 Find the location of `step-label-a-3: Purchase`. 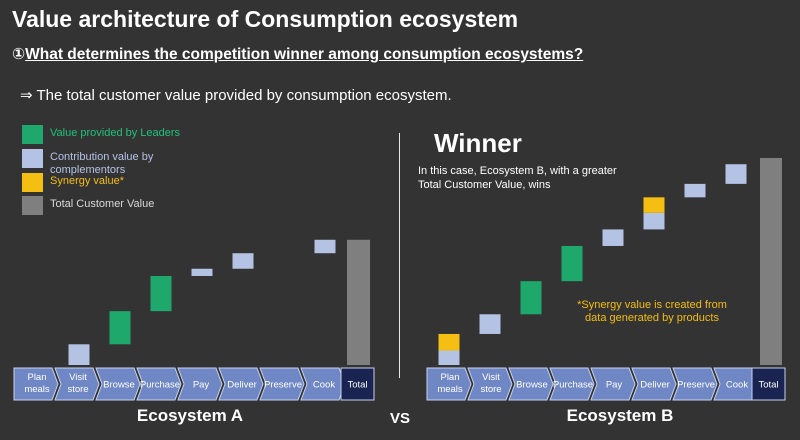

step-label-a-3: Purchase is located at coordinates (160, 385).